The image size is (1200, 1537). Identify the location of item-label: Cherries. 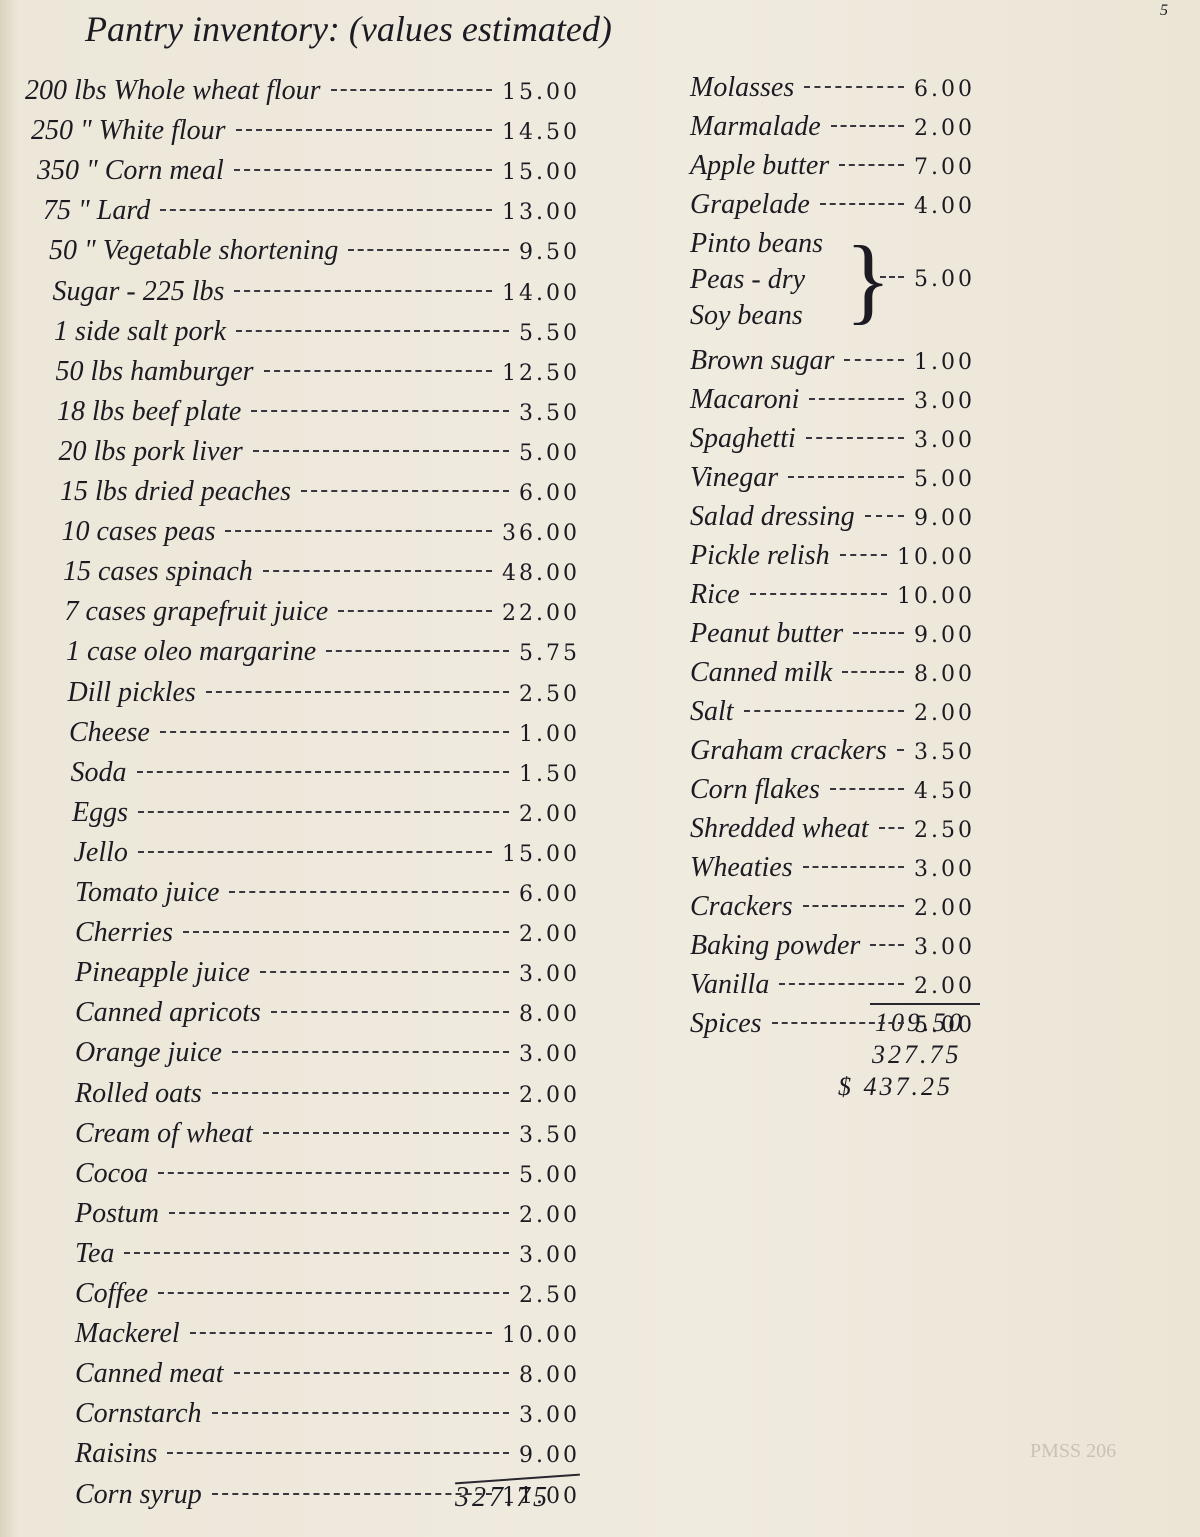
(124, 933).